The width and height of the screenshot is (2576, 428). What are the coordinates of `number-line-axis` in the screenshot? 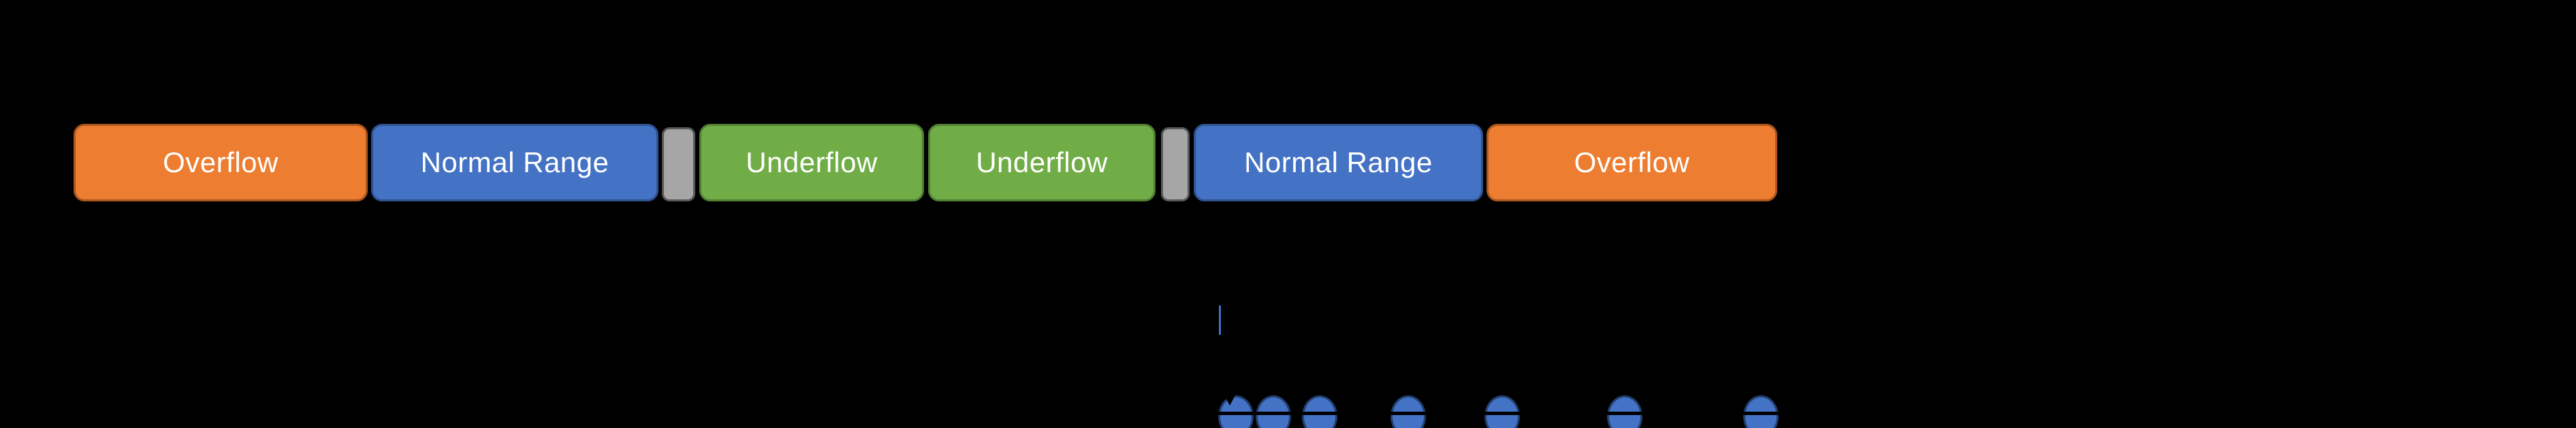 It's located at (1496, 413).